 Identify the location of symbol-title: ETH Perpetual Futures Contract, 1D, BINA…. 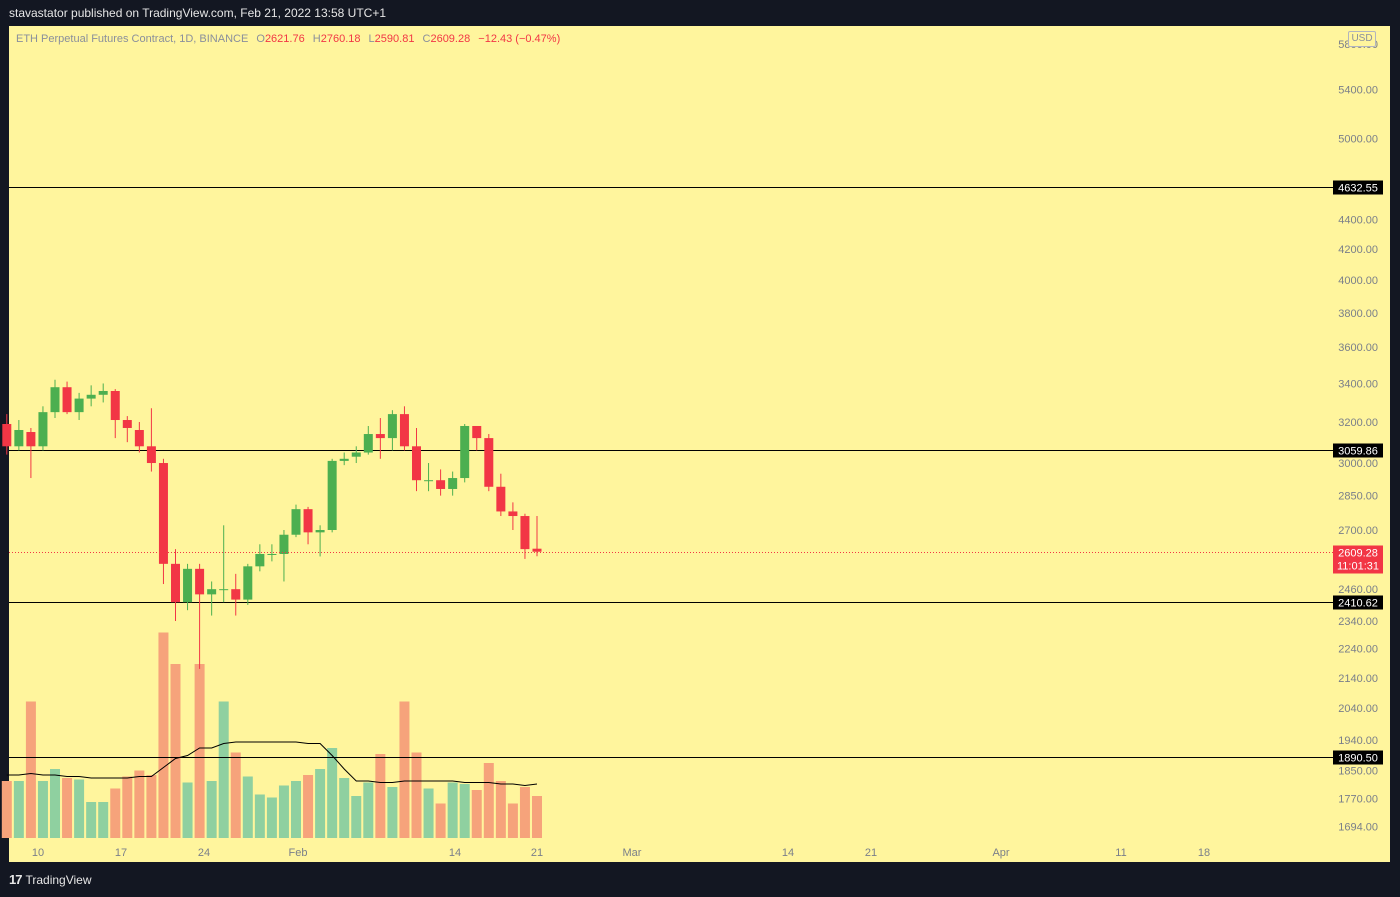
(132, 39).